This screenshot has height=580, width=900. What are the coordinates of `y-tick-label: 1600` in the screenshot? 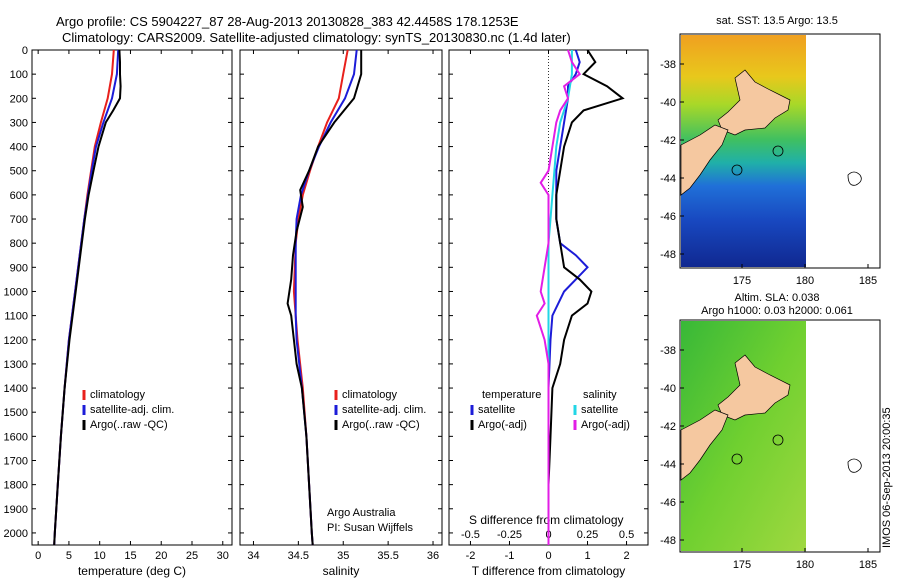 It's located at (16, 437).